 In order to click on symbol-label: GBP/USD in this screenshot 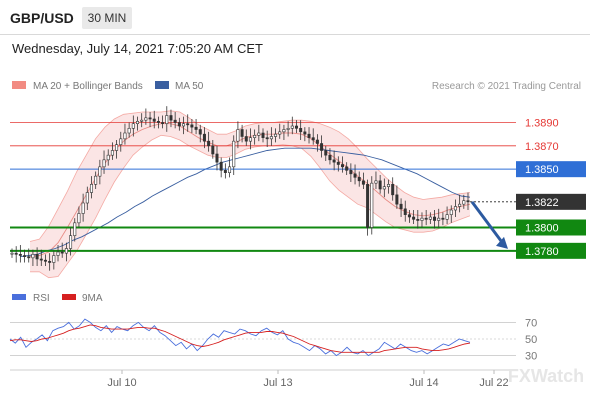, I will do `click(42, 18)`.